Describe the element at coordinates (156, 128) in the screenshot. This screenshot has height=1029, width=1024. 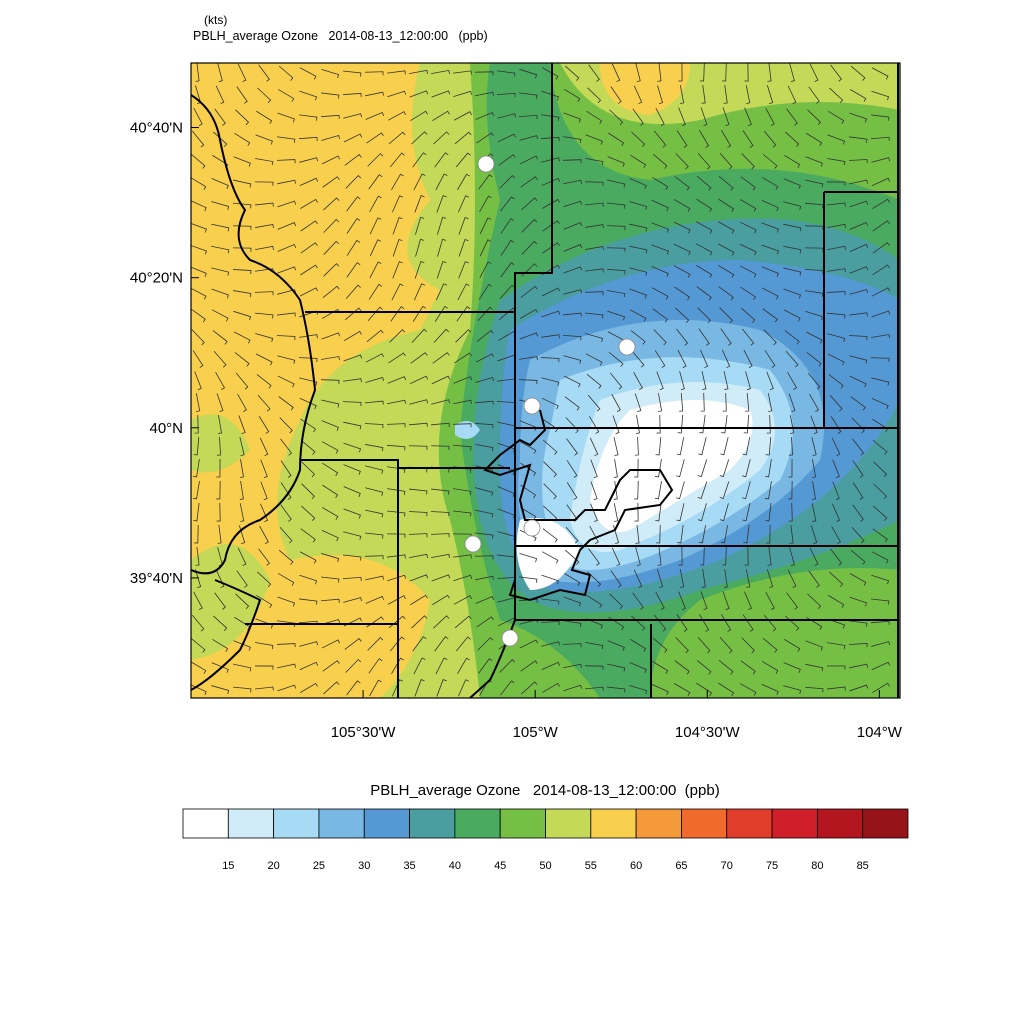
I see `lat-tick-label: 40°40'N` at that location.